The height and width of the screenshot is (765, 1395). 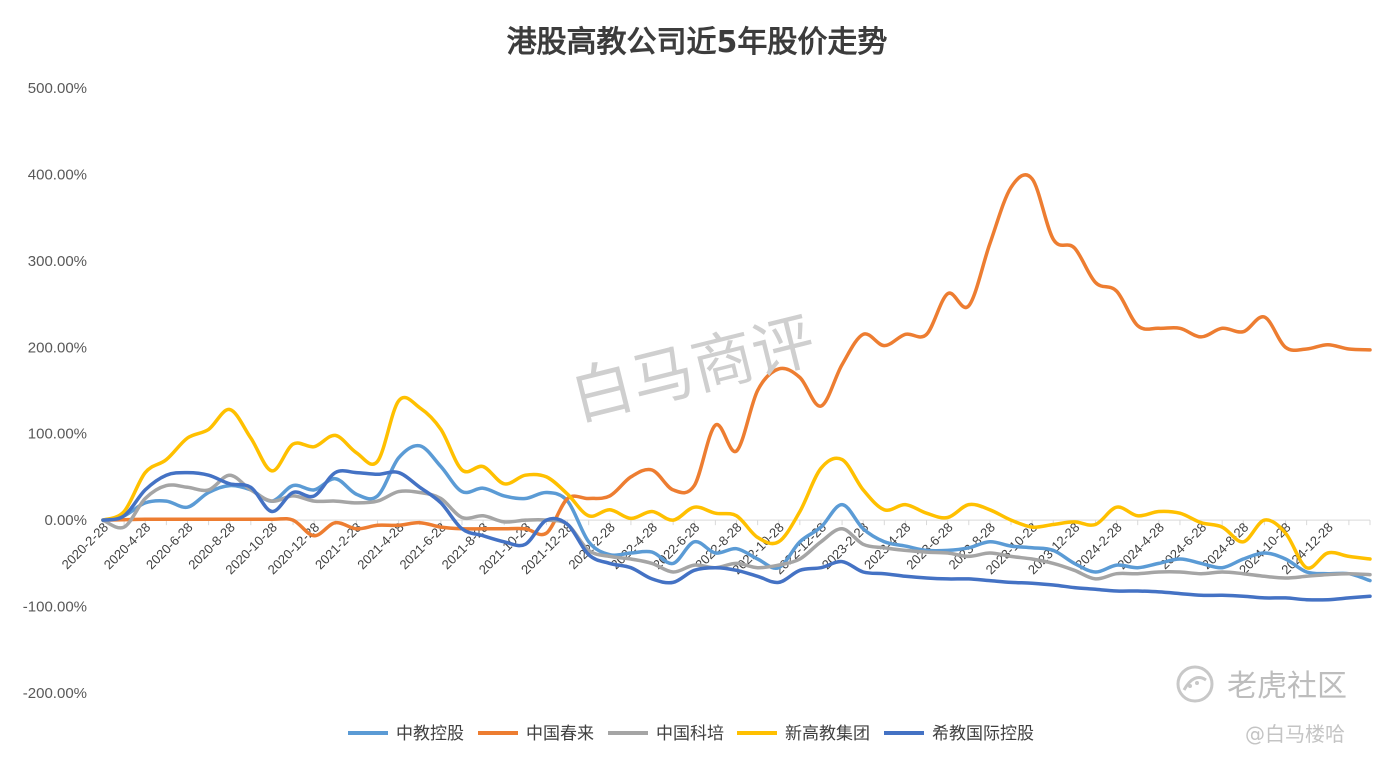 What do you see at coordinates (57, 434) in the screenshot?
I see `y-tick-label: 100.00%` at bounding box center [57, 434].